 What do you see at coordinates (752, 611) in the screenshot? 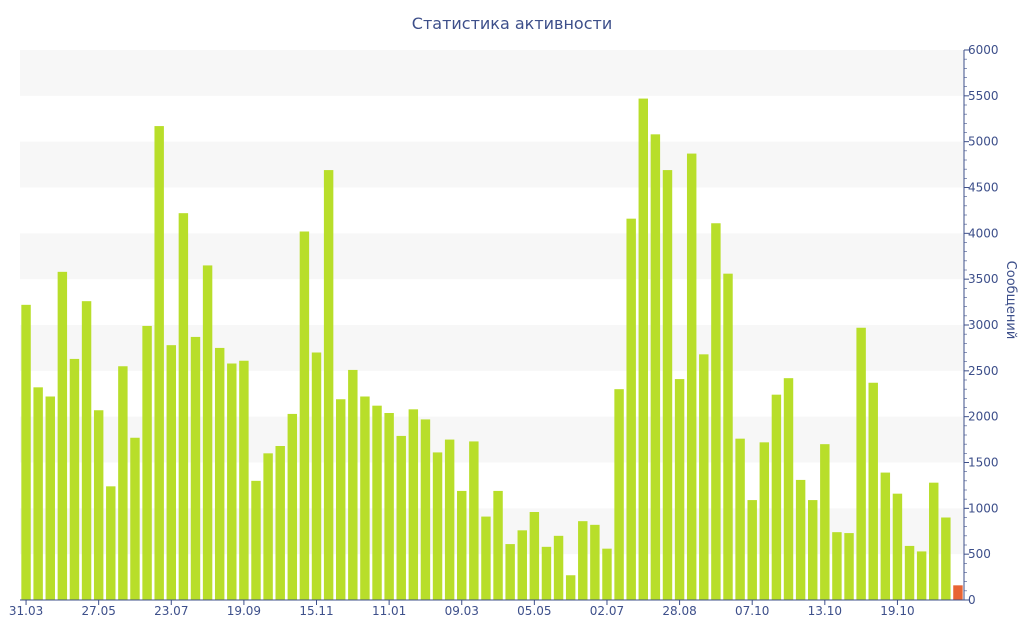
I see `x-tick-label: 07.10` at bounding box center [752, 611].